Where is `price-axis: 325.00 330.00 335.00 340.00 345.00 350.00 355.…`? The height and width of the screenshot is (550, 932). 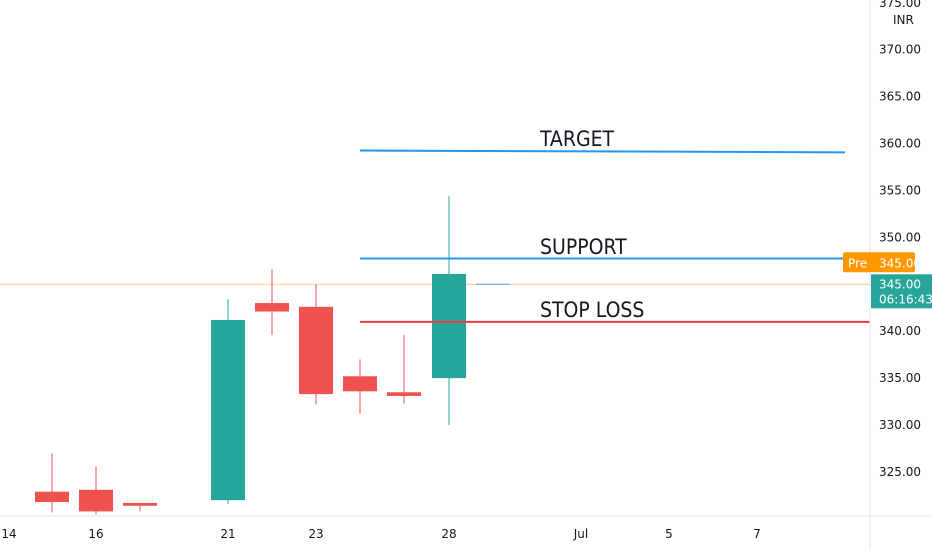 price-axis: 325.00 330.00 335.00 340.00 345.00 350.00 355.… is located at coordinates (887, 275).